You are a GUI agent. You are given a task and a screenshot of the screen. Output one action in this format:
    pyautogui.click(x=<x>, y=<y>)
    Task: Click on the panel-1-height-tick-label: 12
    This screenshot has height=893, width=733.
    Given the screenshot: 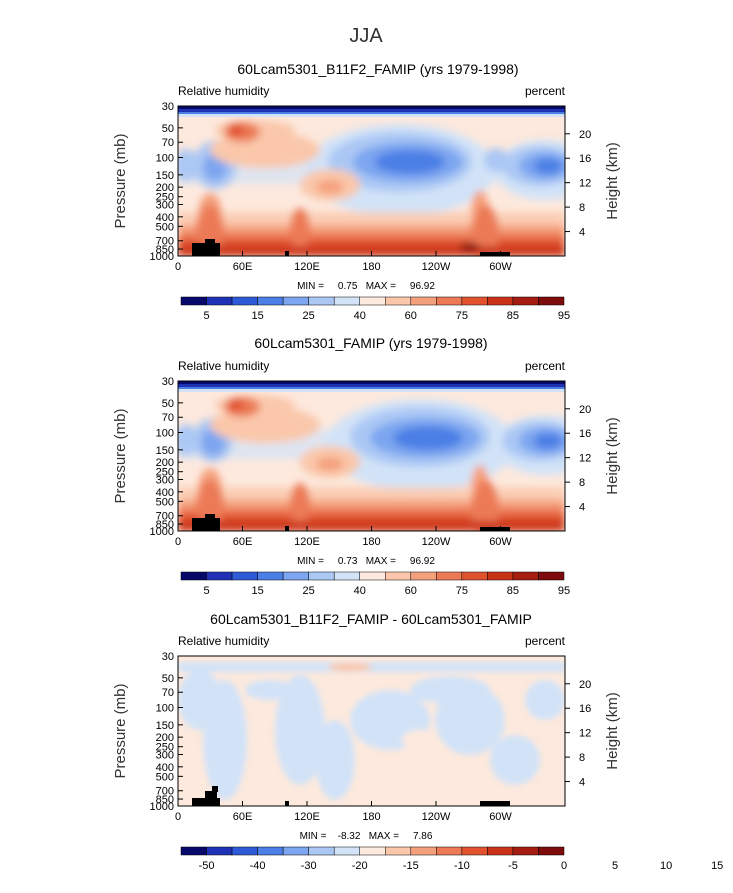 What is the action you would take?
    pyautogui.click(x=585, y=184)
    